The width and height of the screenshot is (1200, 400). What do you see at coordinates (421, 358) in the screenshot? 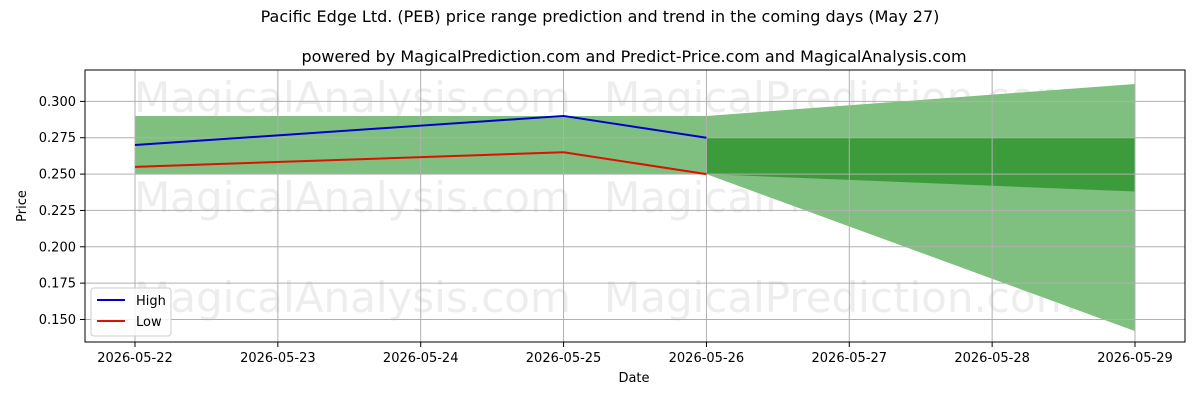
I see `x-tick-label: 2026-05-24` at bounding box center [421, 358].